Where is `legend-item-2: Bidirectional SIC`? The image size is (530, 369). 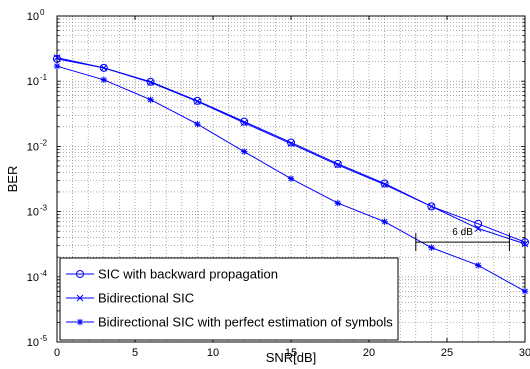 legend-item-2: Bidirectional SIC is located at coordinates (130, 298).